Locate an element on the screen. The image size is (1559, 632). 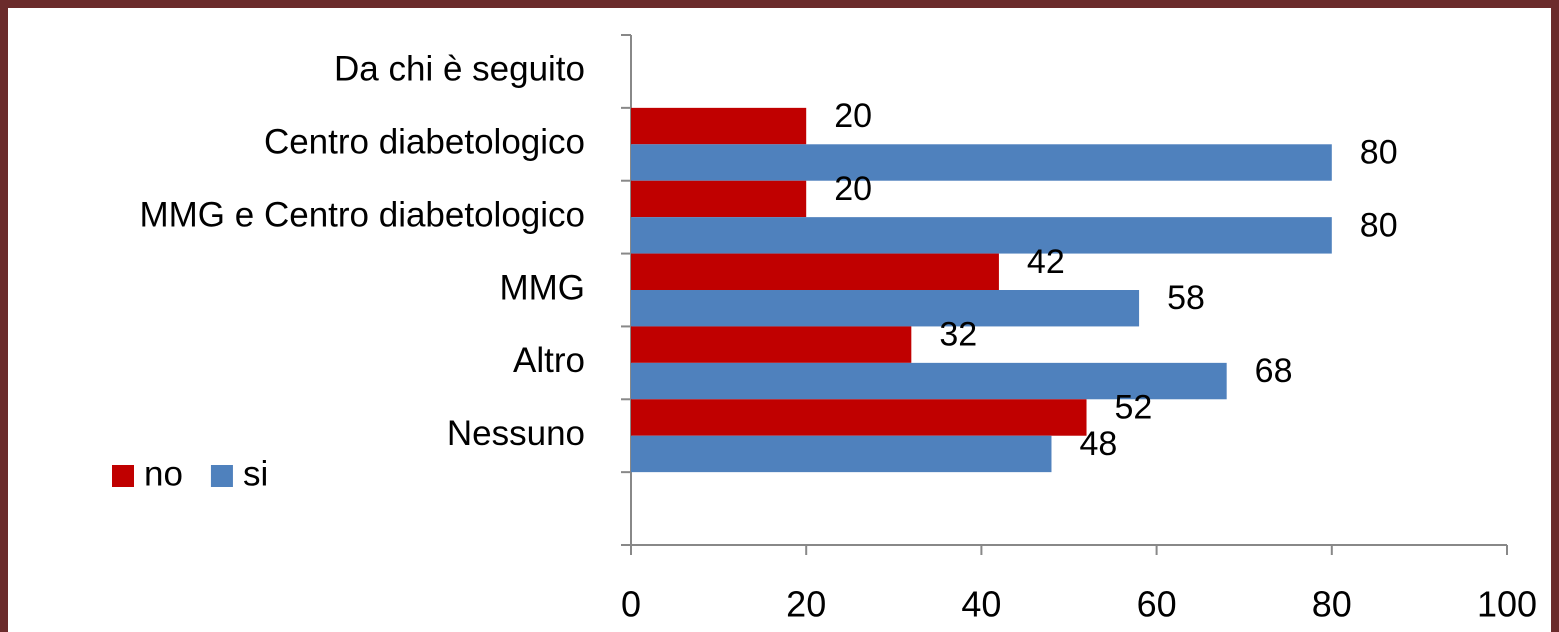
y-tick-label: Da chi è seguito is located at coordinates (459, 69).